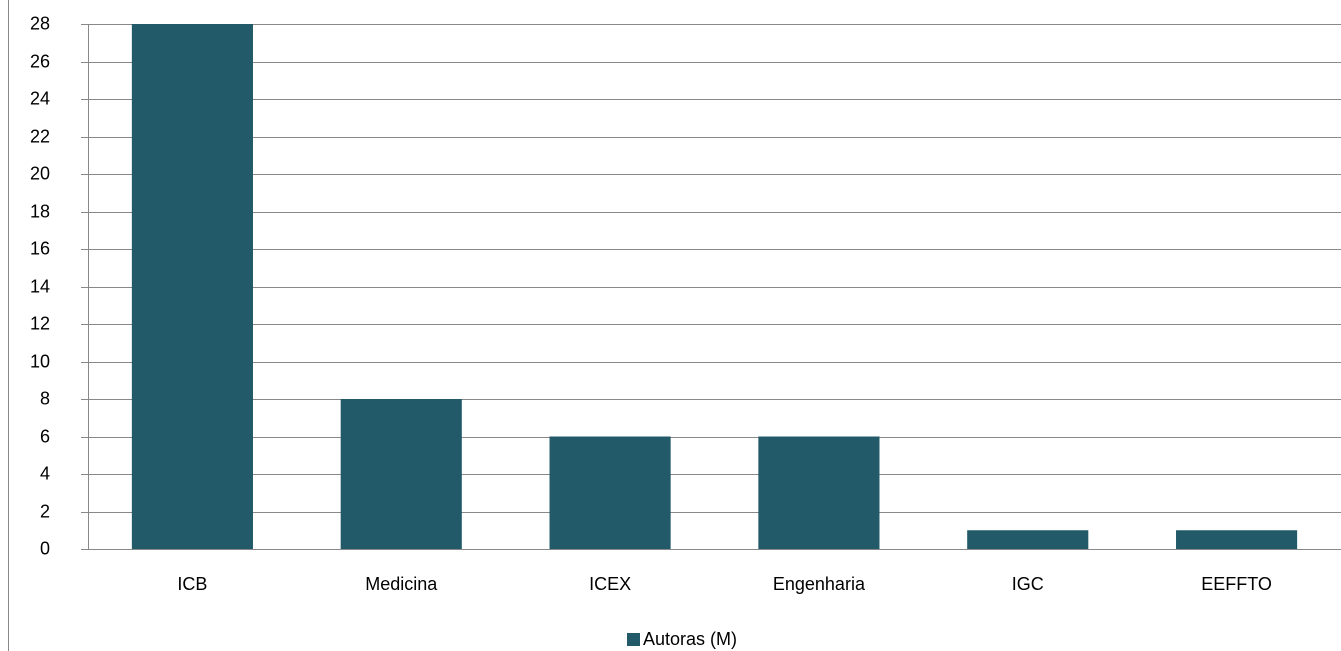 This screenshot has width=1341, height=651. What do you see at coordinates (192, 584) in the screenshot?
I see `x-tick-label: ICB` at bounding box center [192, 584].